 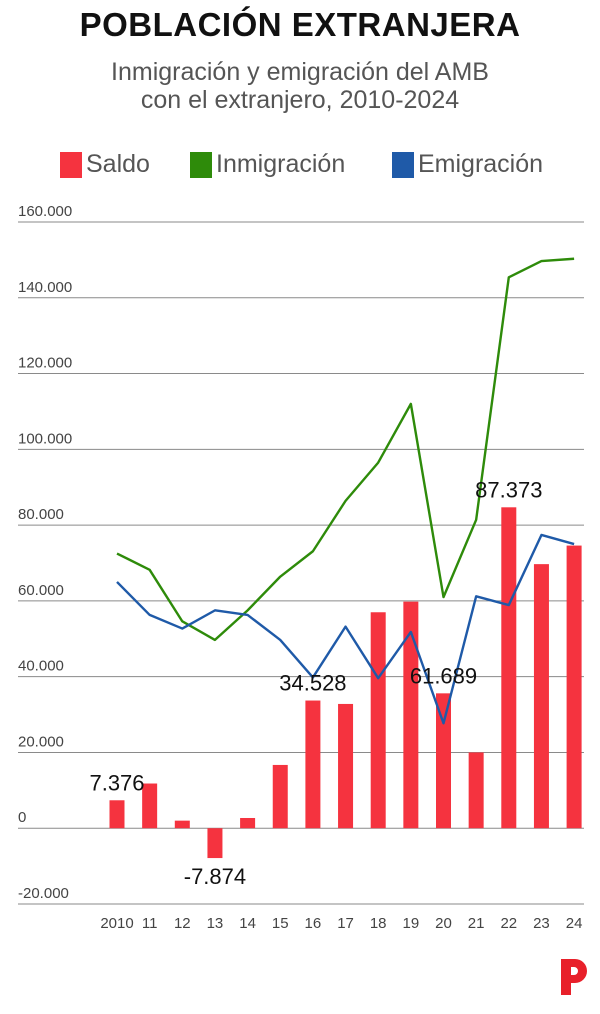 What do you see at coordinates (541, 923) in the screenshot?
I see `x-tick-label: 23` at bounding box center [541, 923].